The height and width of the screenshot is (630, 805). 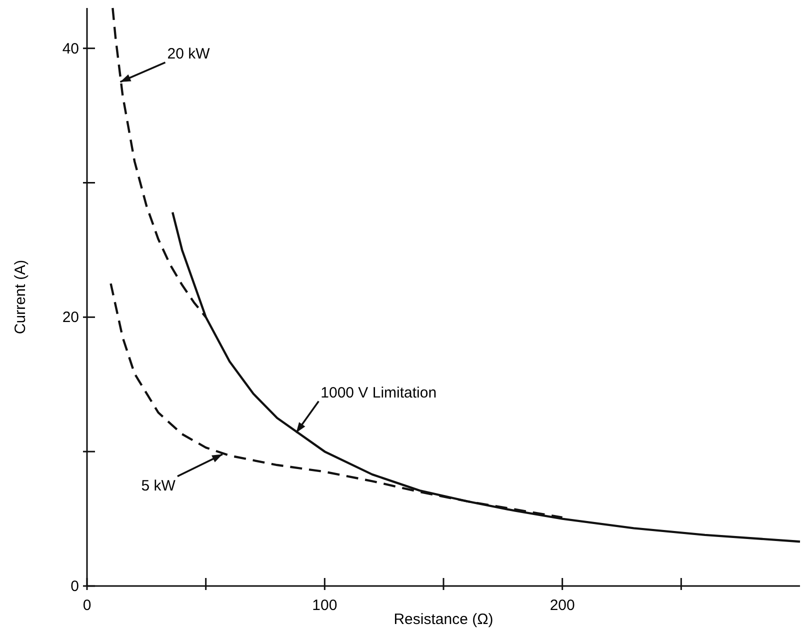 What do you see at coordinates (20, 297) in the screenshot?
I see `y-axis-title: Current (A)` at bounding box center [20, 297].